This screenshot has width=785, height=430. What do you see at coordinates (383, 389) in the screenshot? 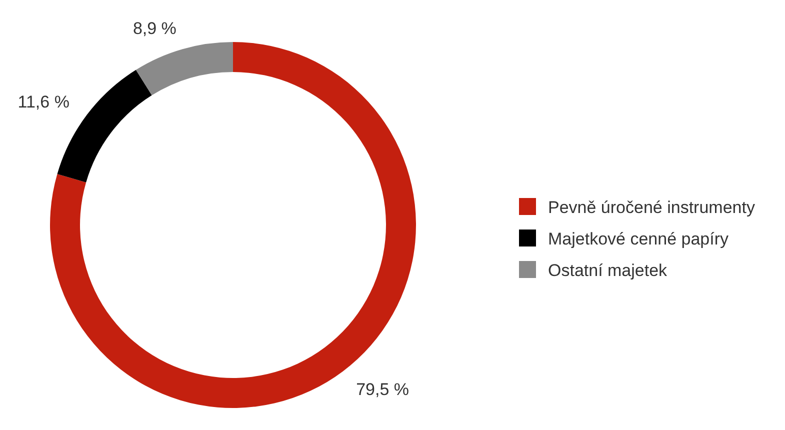
I see `data-label: 79,5 %` at bounding box center [383, 389].